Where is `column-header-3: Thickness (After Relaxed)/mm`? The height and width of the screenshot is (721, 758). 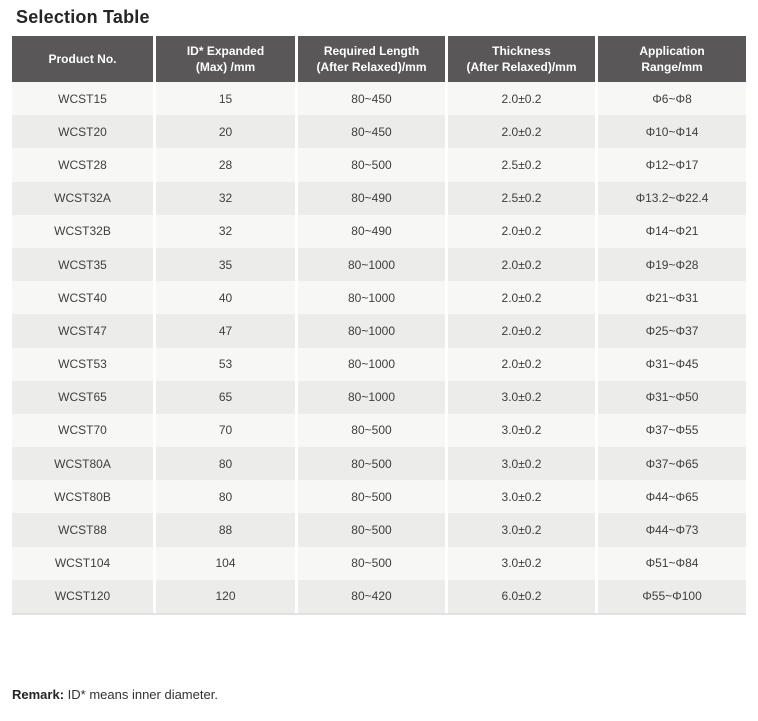 column-header-3: Thickness (After Relaxed)/mm is located at coordinates (521, 59).